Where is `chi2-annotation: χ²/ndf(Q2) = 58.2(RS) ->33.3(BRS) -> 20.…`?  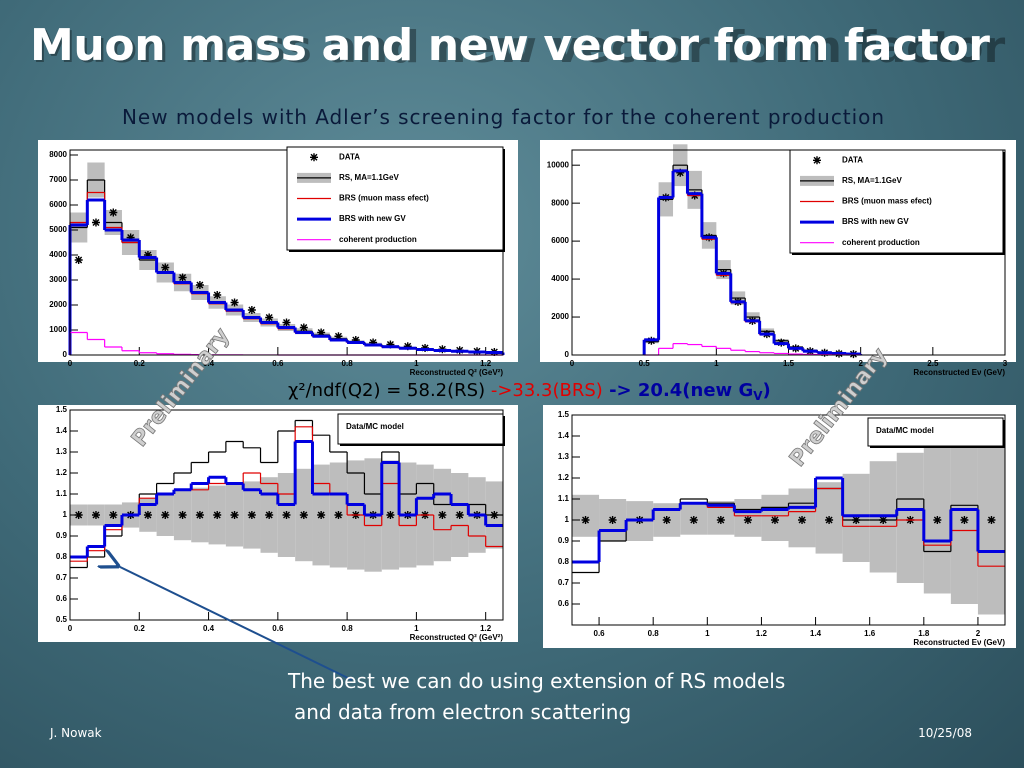 chi2-annotation: χ²/ndf(Q2) = 58.2(RS) ->33.3(BRS) -> 20.… is located at coordinates (529, 391).